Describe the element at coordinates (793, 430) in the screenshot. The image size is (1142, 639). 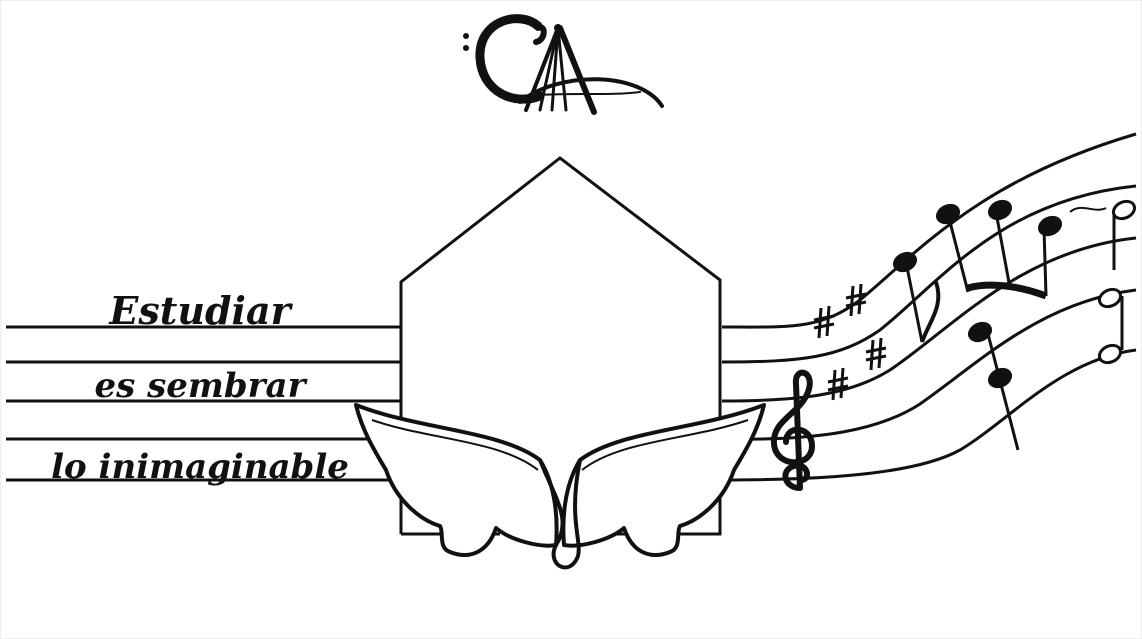
I see `treble-clef-icon` at that location.